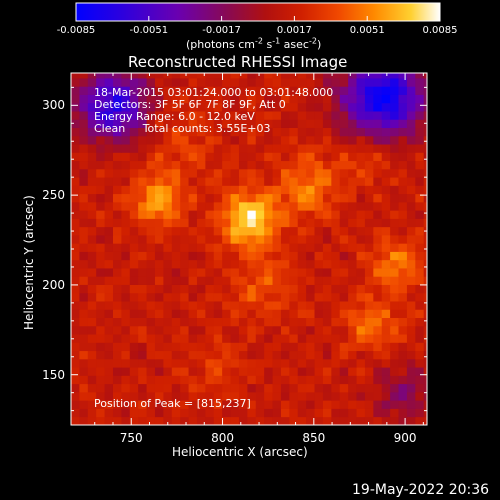  What do you see at coordinates (172, 403) in the screenshot?
I see `peak-position-label: Position of Peak = [815,237]` at bounding box center [172, 403].